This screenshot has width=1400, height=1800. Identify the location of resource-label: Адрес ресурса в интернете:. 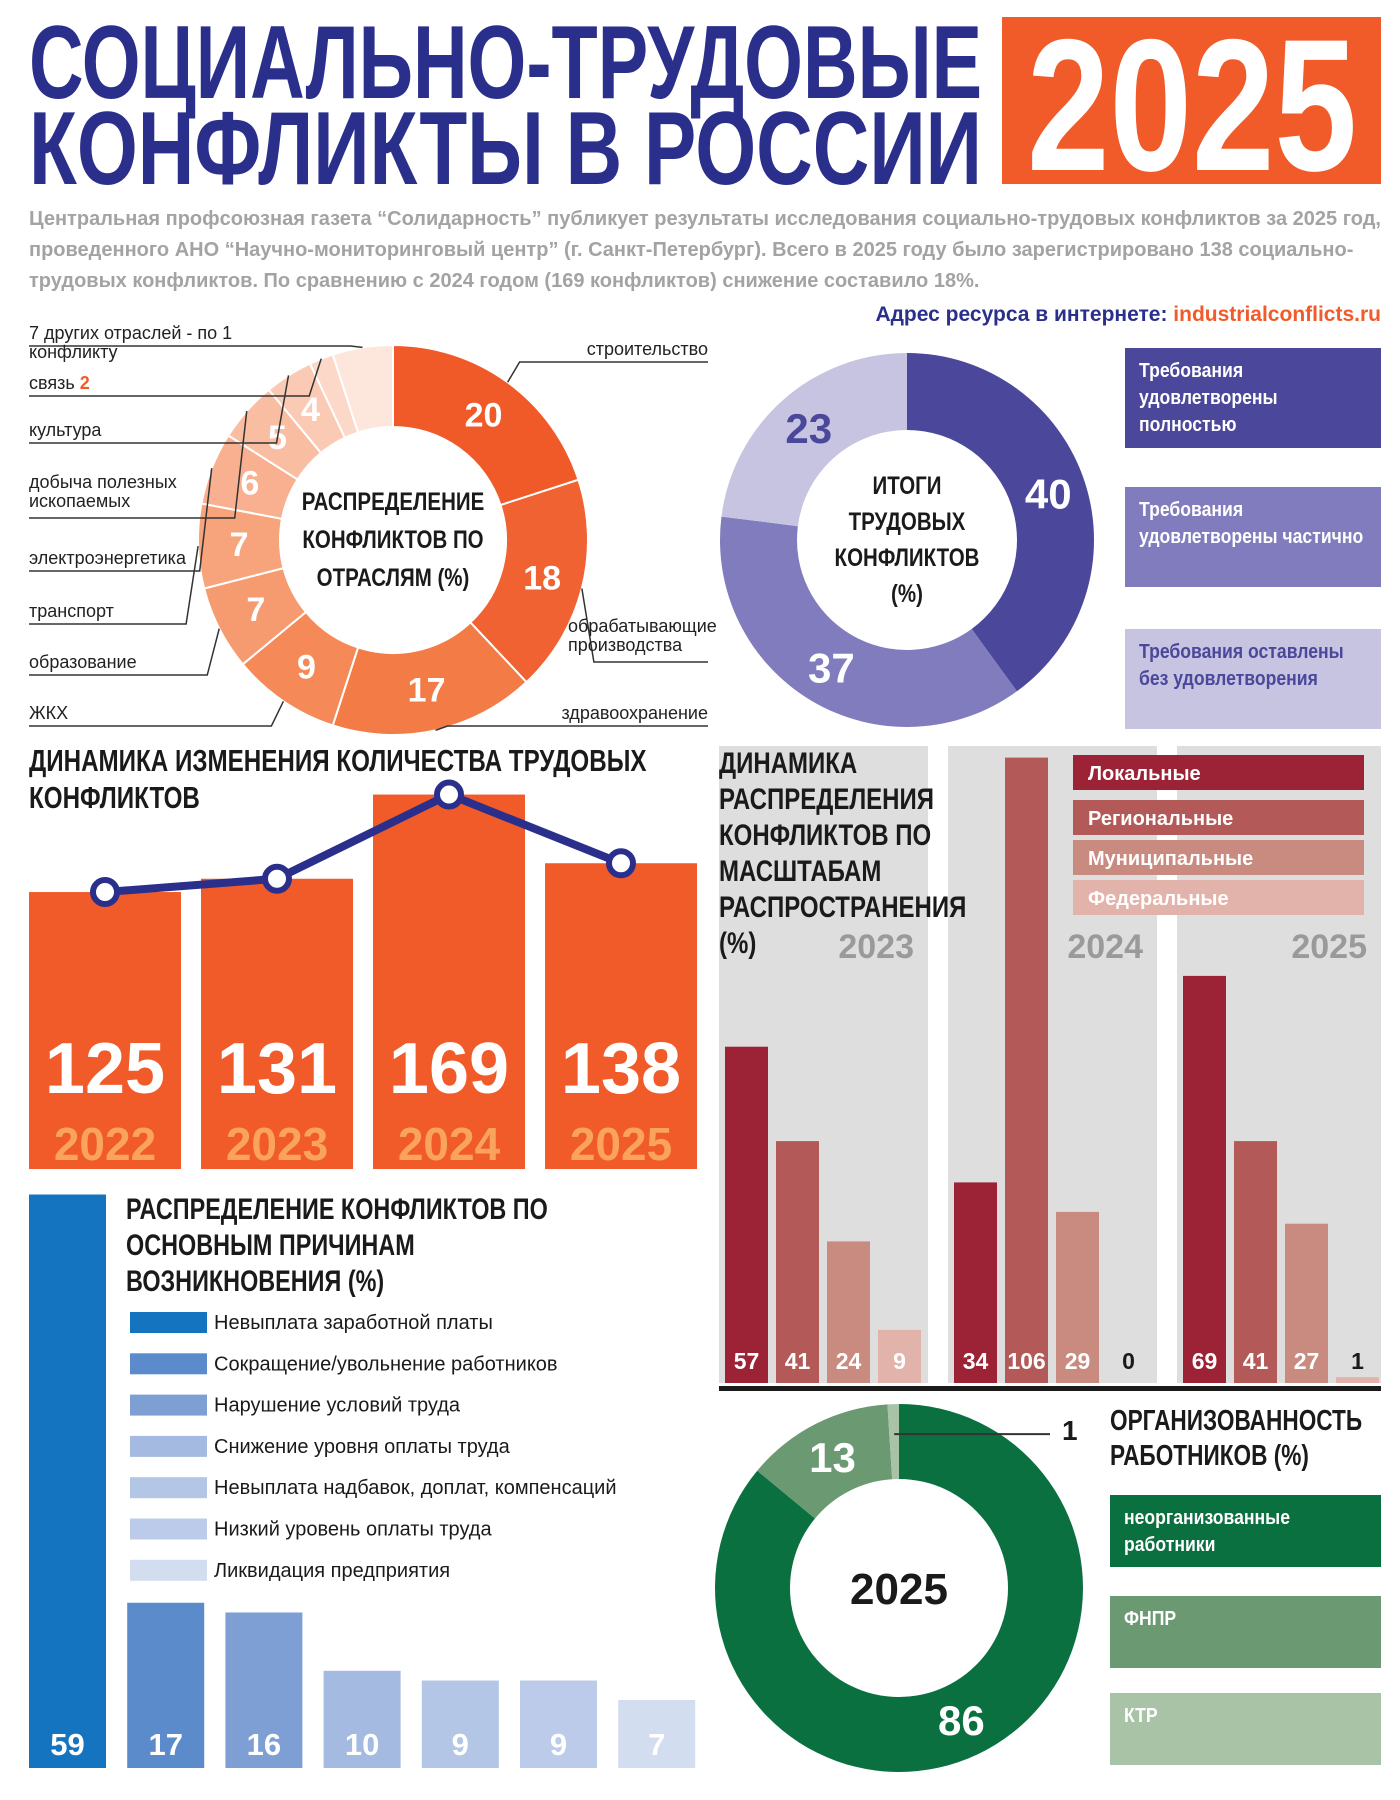
(1021, 314).